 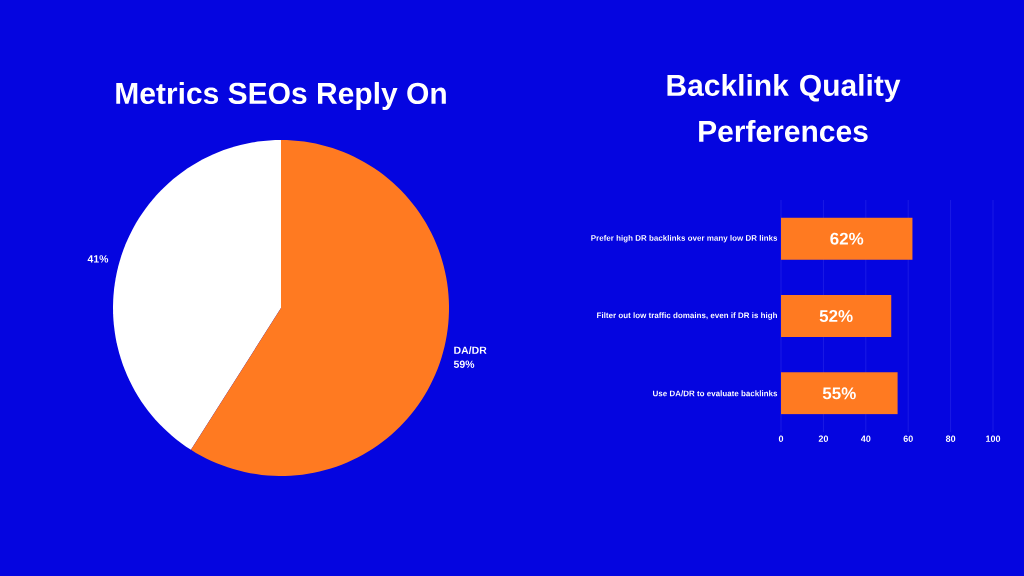 I want to click on data-label: 41%, so click(x=98, y=259).